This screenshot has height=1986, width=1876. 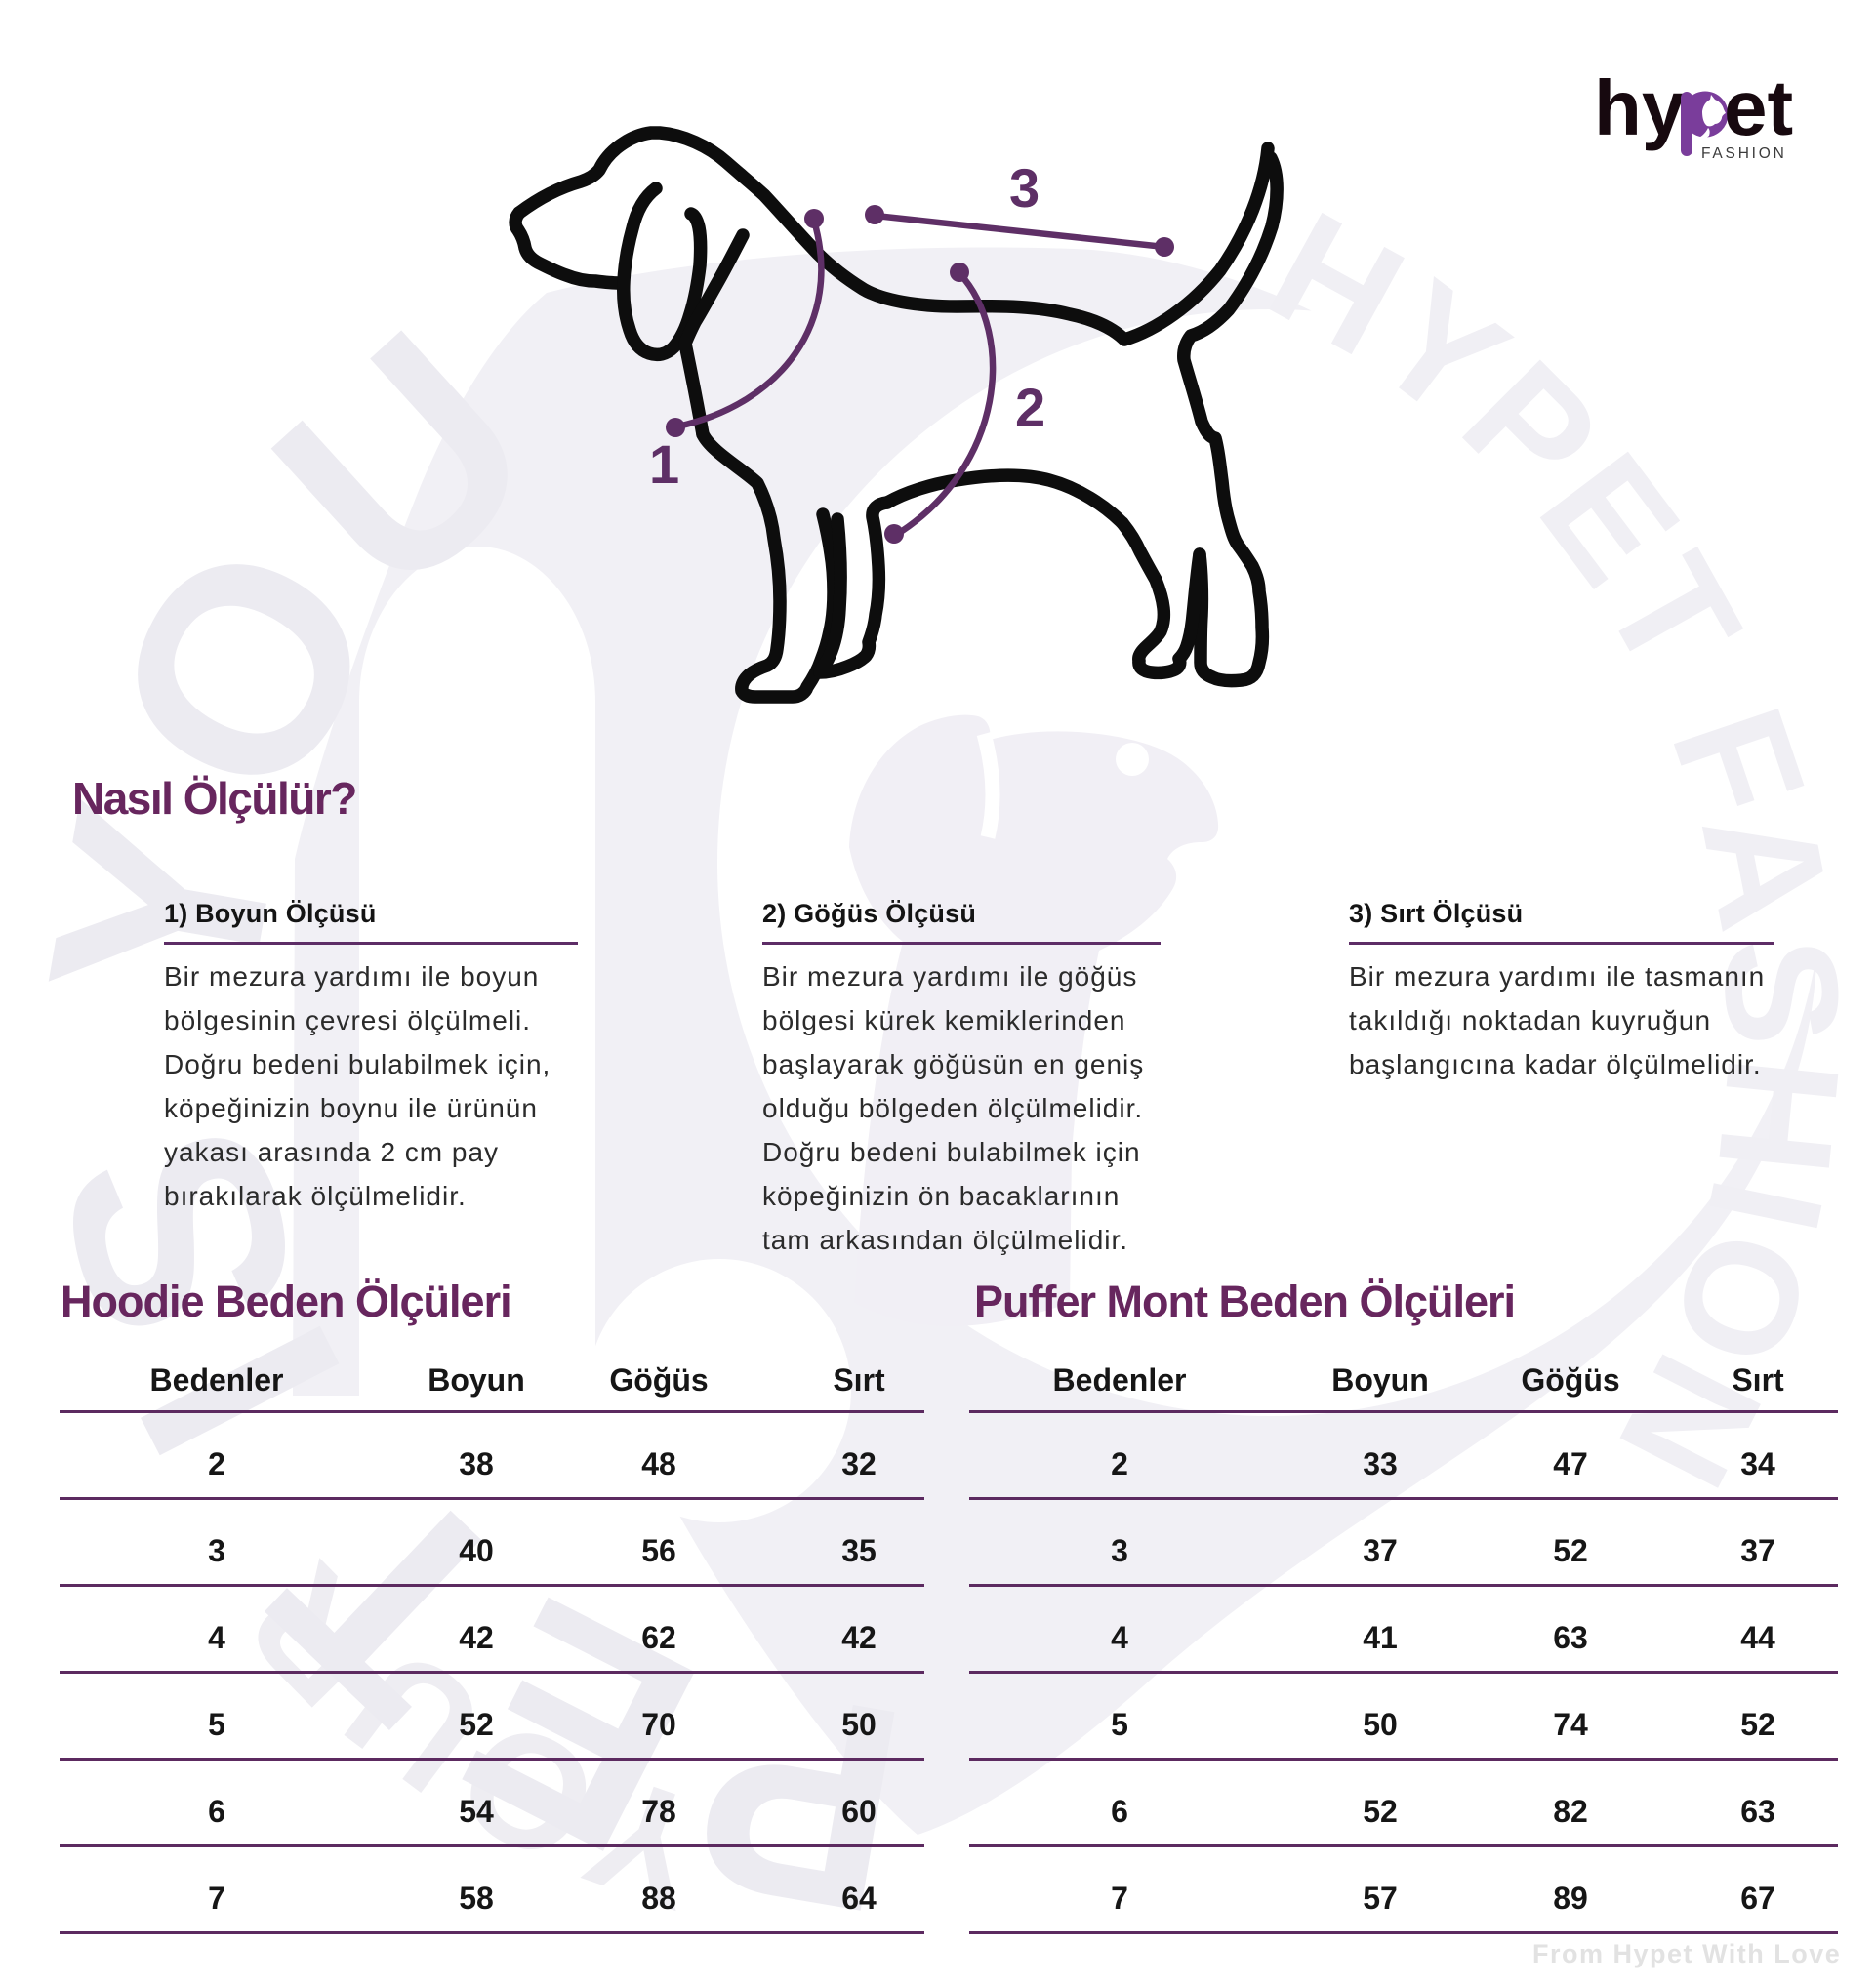 I want to click on svg-text: FASHION, so click(x=1744, y=153).